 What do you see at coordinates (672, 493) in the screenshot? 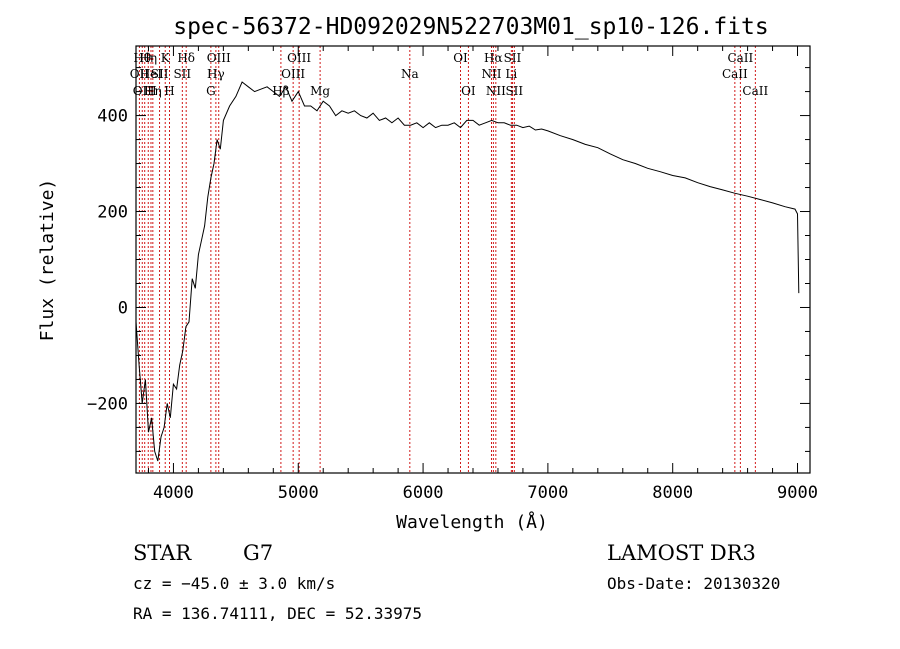
I see `x-tick-label: 8000` at bounding box center [672, 493].